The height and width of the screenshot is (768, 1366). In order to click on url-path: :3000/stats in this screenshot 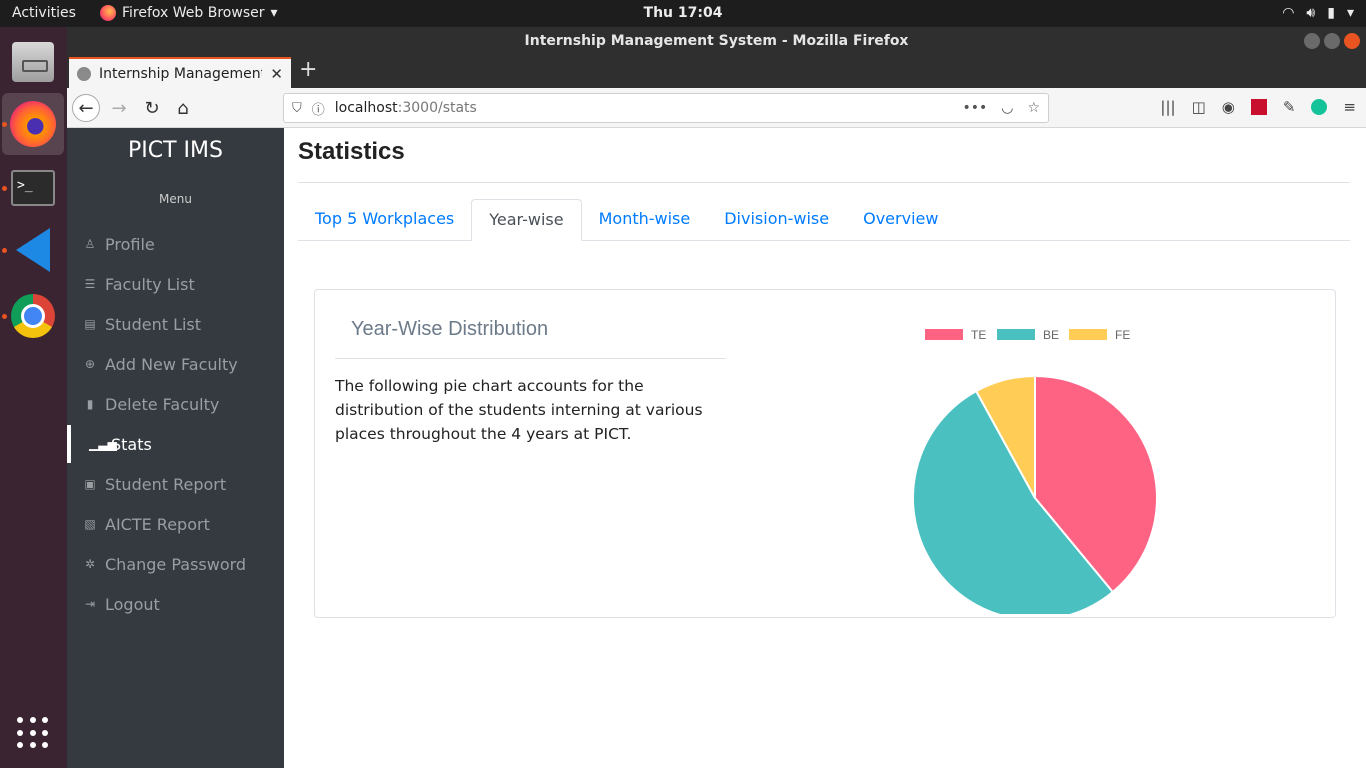, I will do `click(437, 108)`.